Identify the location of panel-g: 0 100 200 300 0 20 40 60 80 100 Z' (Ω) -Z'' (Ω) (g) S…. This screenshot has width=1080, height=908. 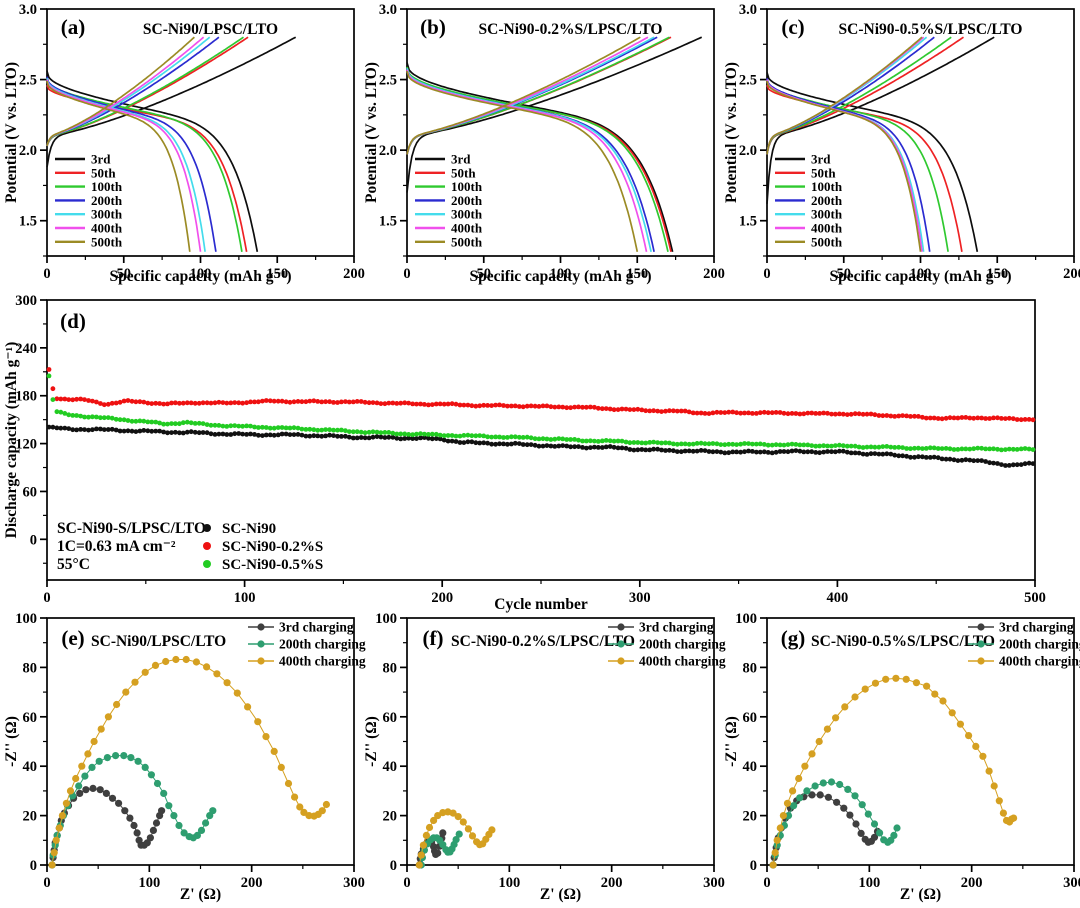
(901, 757).